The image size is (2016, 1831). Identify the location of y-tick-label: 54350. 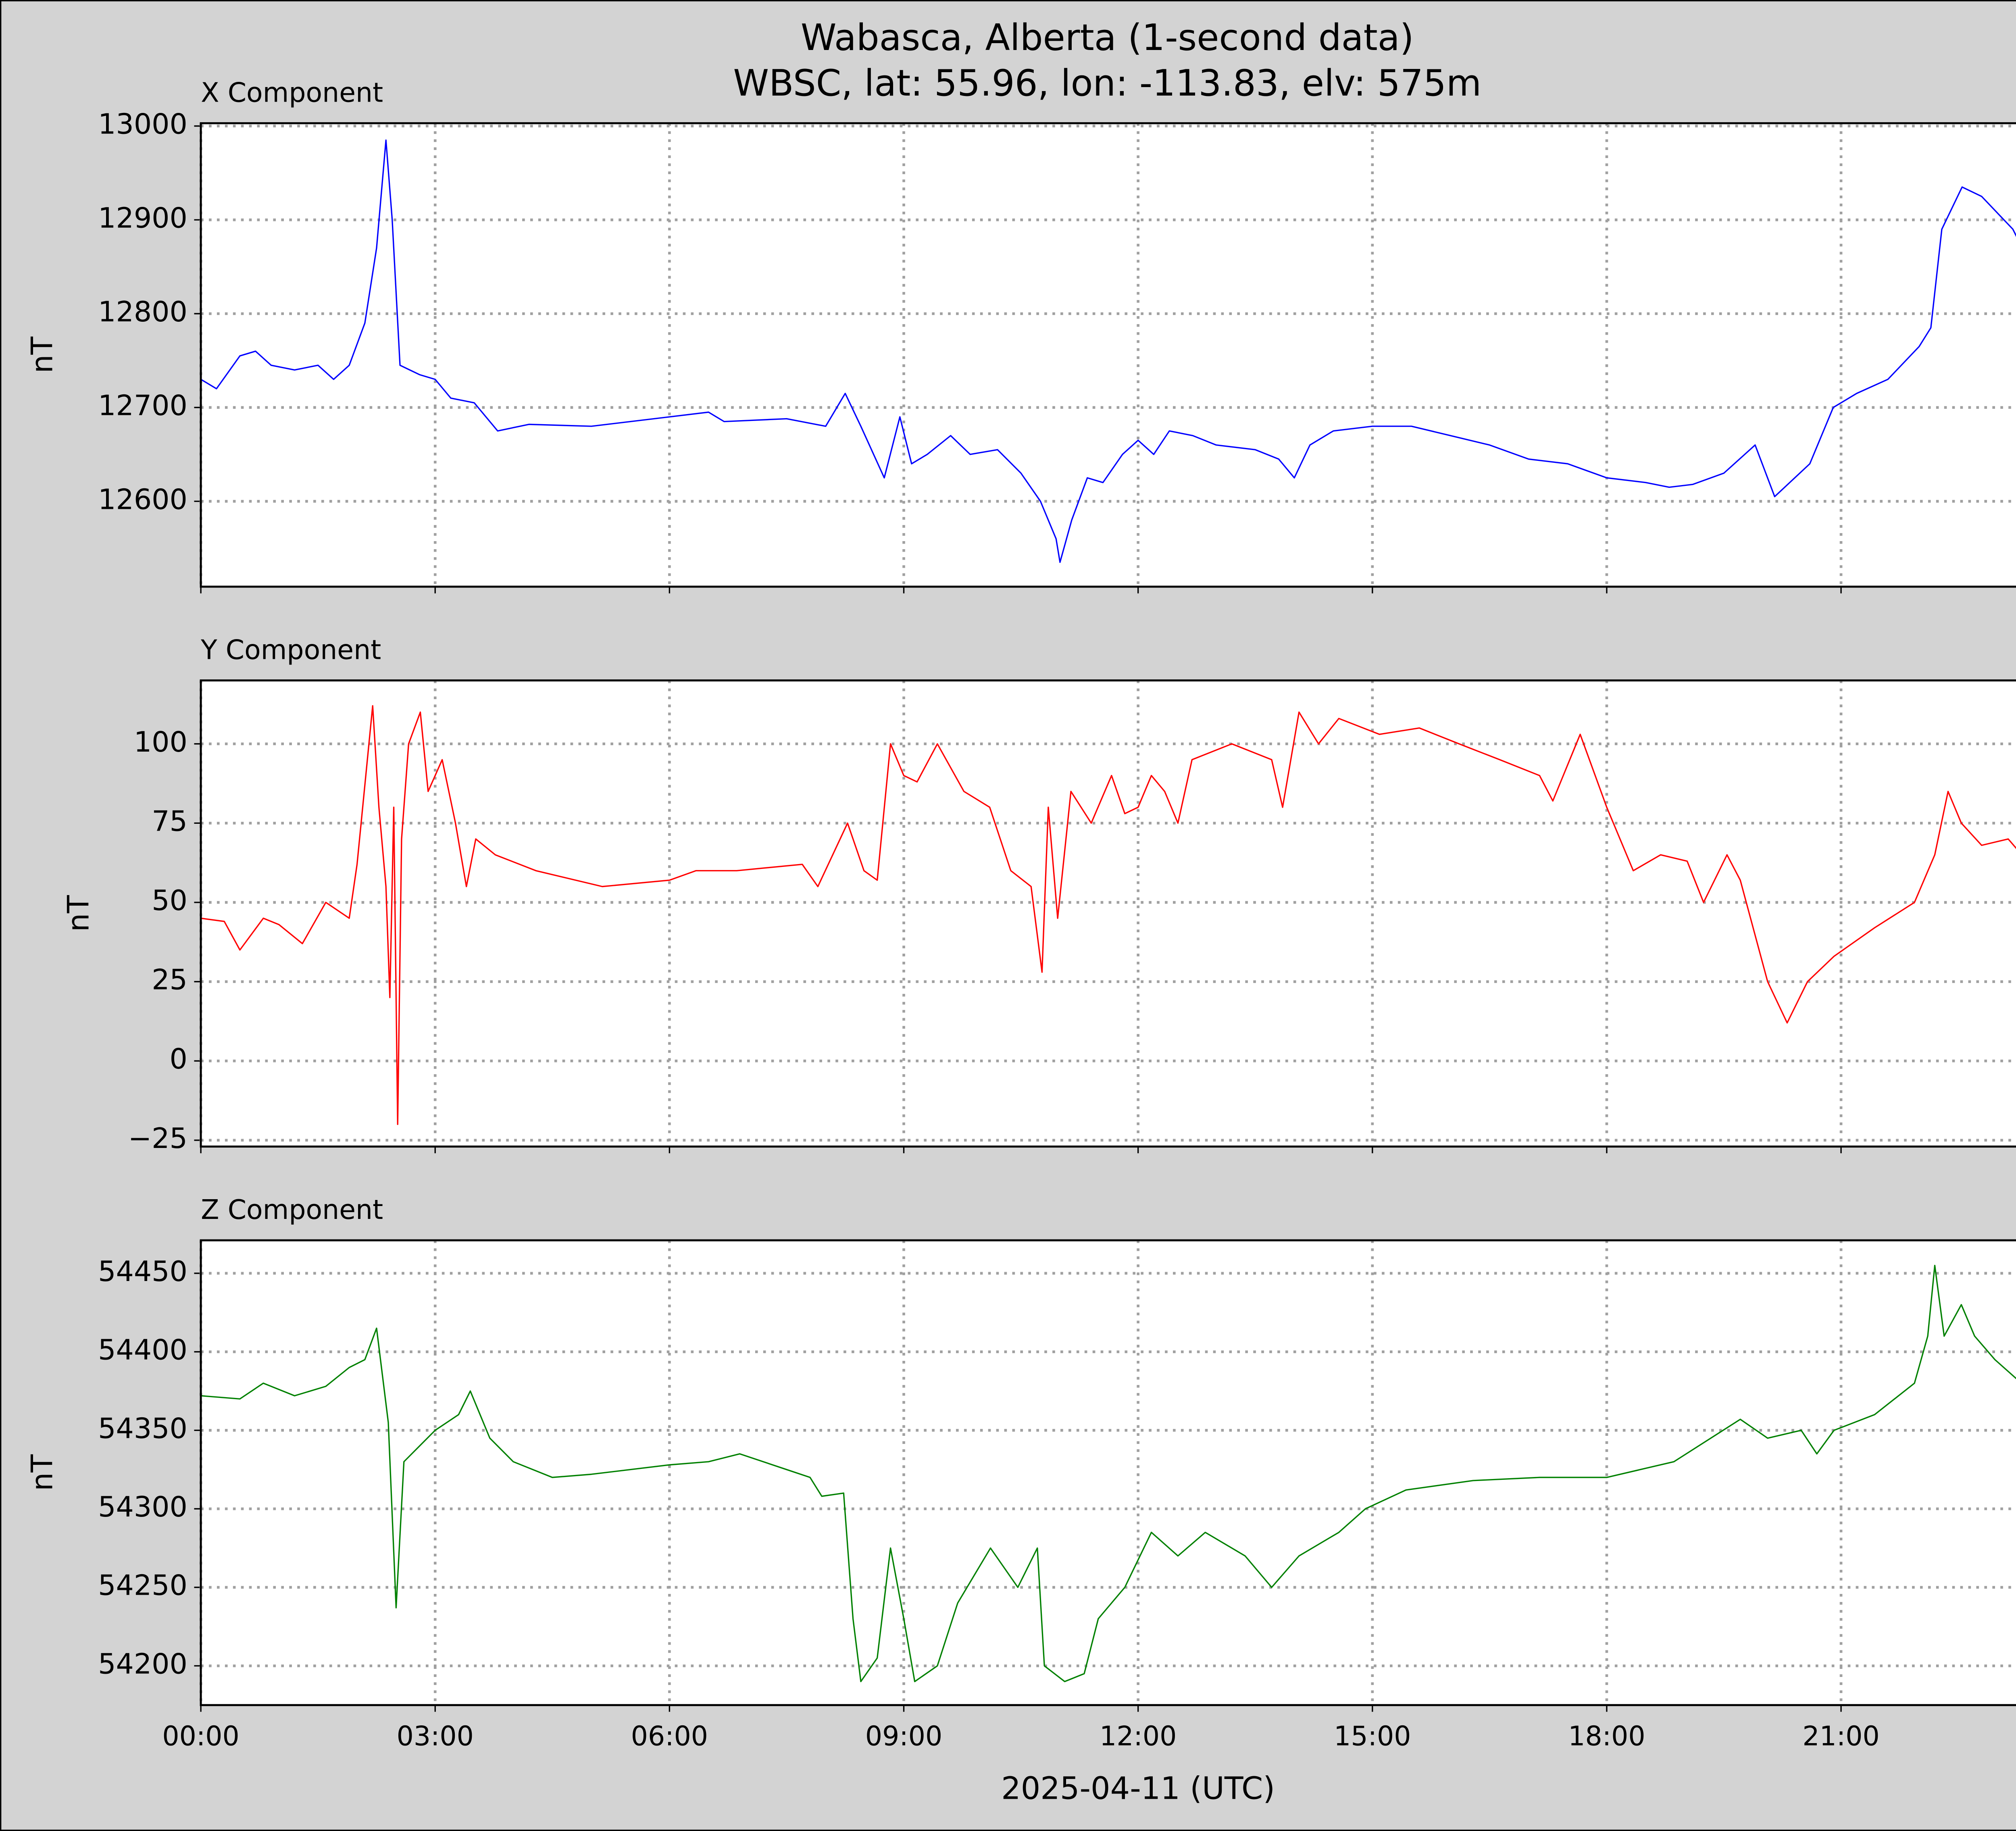
(142, 1428).